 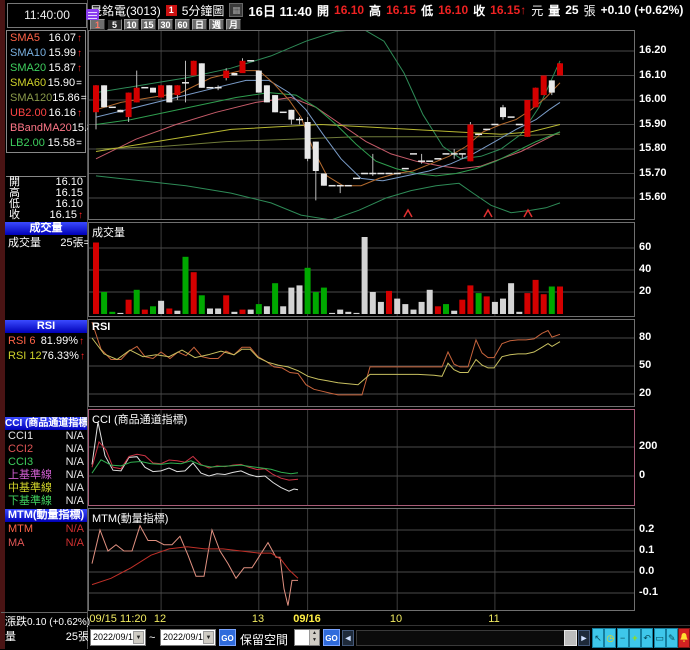 What do you see at coordinates (182, 24) in the screenshot?
I see `period-button-60: 60` at bounding box center [182, 24].